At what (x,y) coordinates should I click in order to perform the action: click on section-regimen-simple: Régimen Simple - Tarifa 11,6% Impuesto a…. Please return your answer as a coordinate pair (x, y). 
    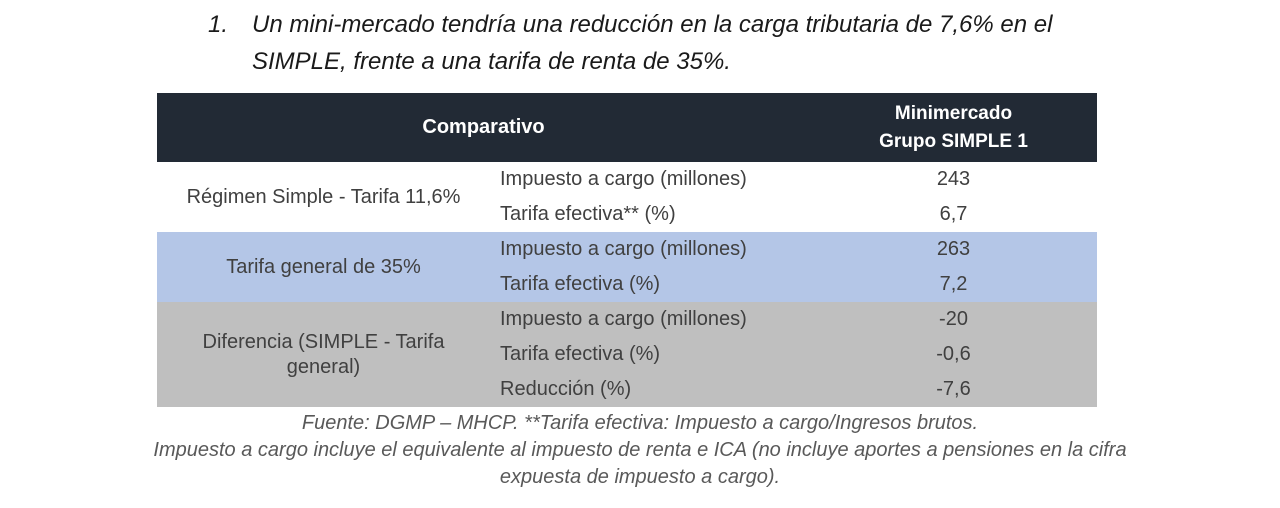
    Looking at the image, I should click on (627, 197).